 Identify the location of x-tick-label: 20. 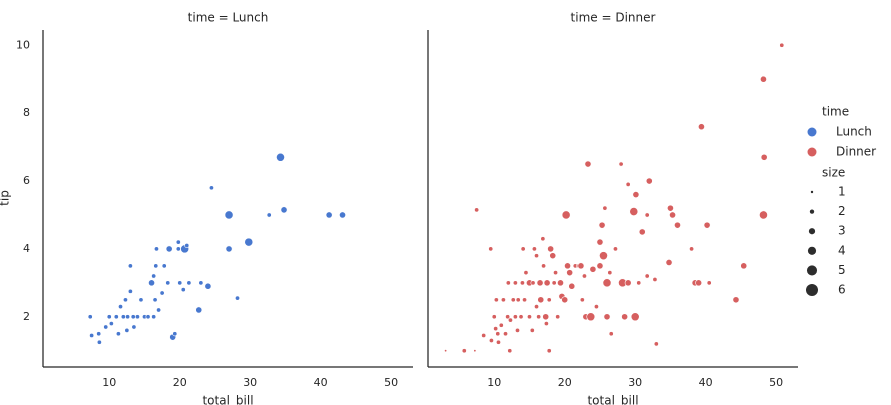
(180, 382).